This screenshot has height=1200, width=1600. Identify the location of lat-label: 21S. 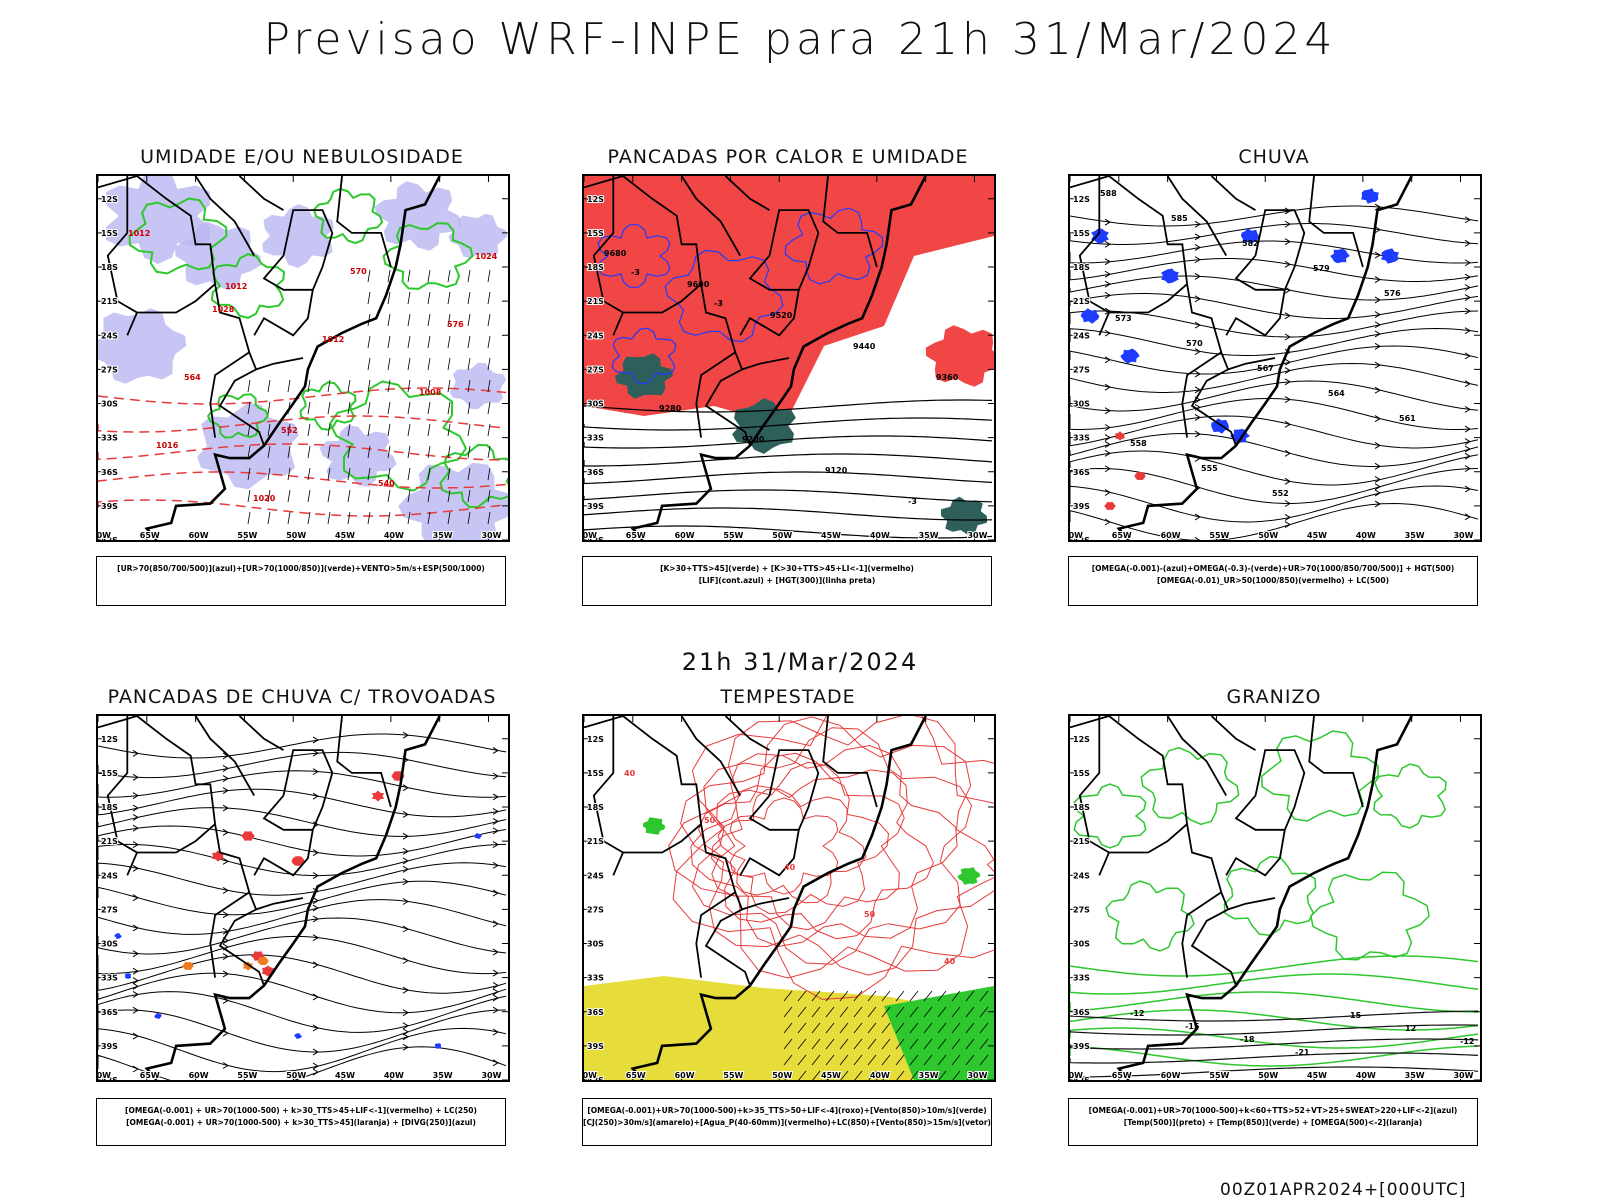
(1081, 841).